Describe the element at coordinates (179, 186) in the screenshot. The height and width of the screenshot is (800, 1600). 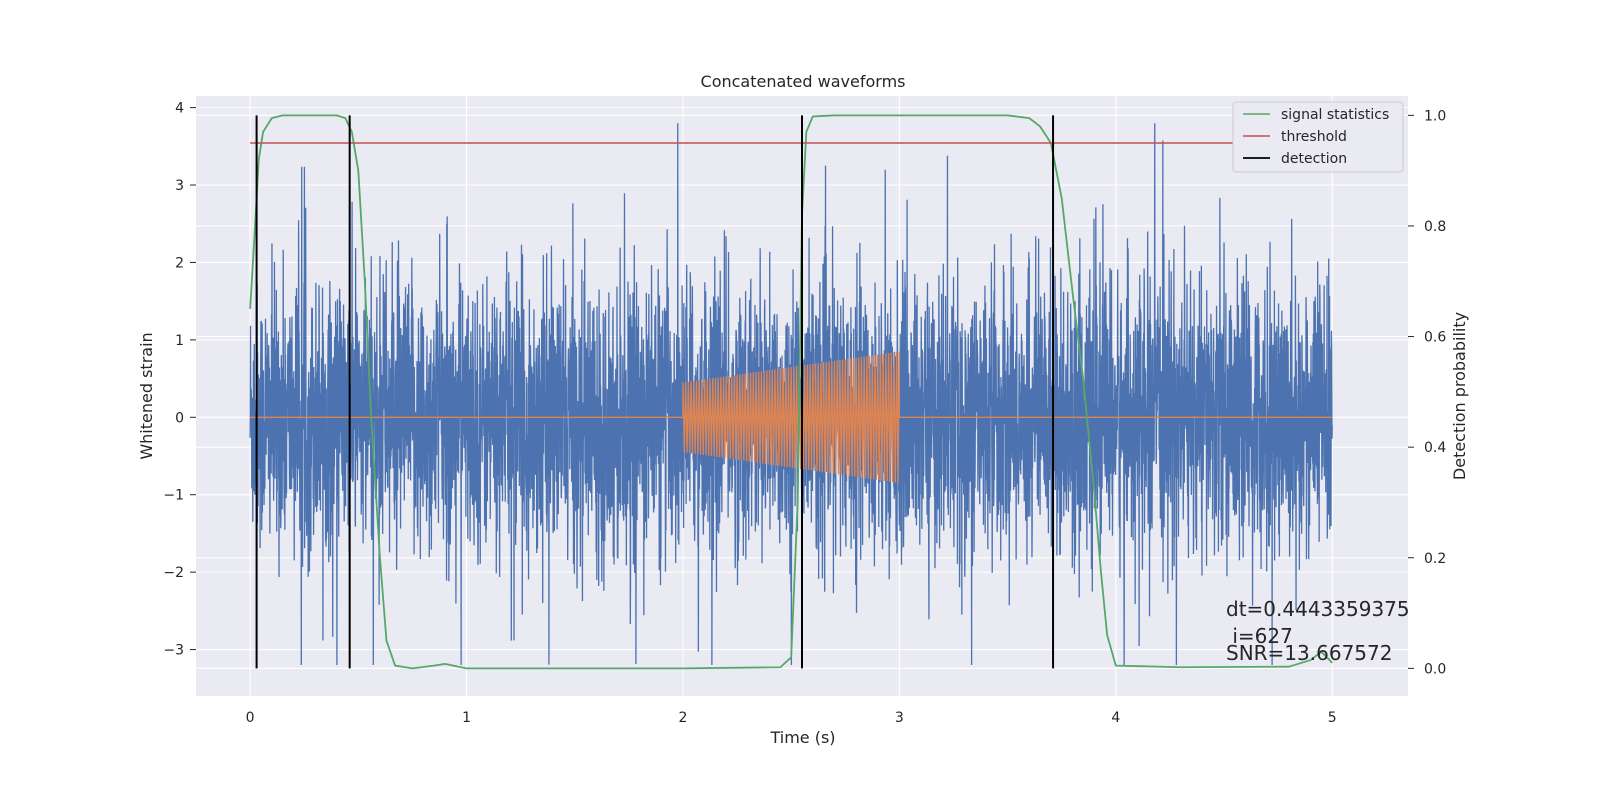
I see `y-tick-label: 3` at that location.